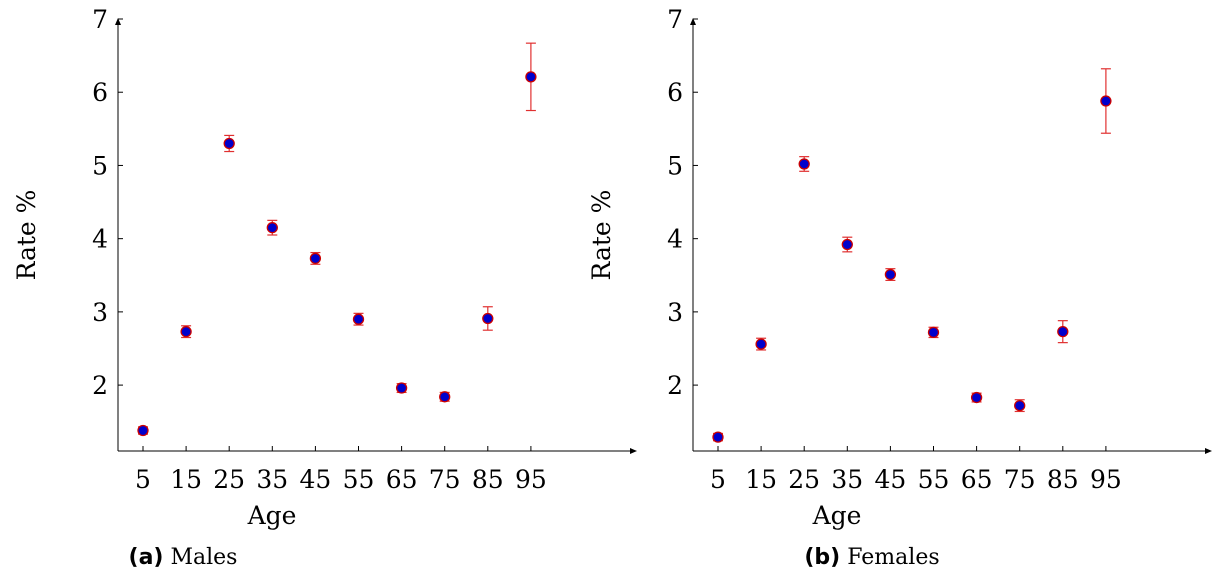 The image size is (1217, 588). Describe the element at coordinates (146, 557) in the screenshot. I see `caption-a-tag: (a)` at that location.